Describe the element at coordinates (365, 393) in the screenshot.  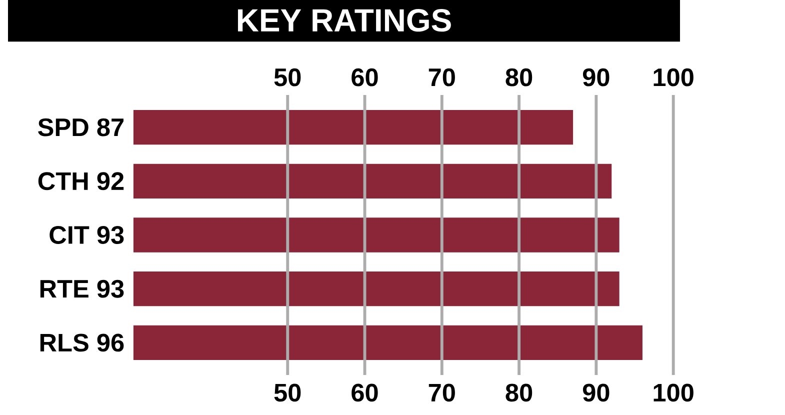
I see `x2-tick-label: 60` at that location.